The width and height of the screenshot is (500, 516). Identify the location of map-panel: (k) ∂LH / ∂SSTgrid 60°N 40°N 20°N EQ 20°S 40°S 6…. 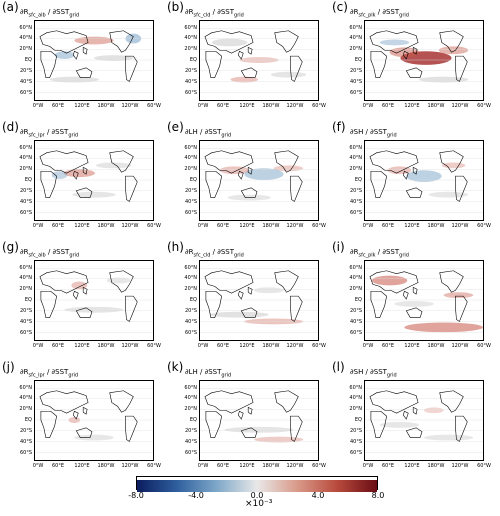
(247, 420).